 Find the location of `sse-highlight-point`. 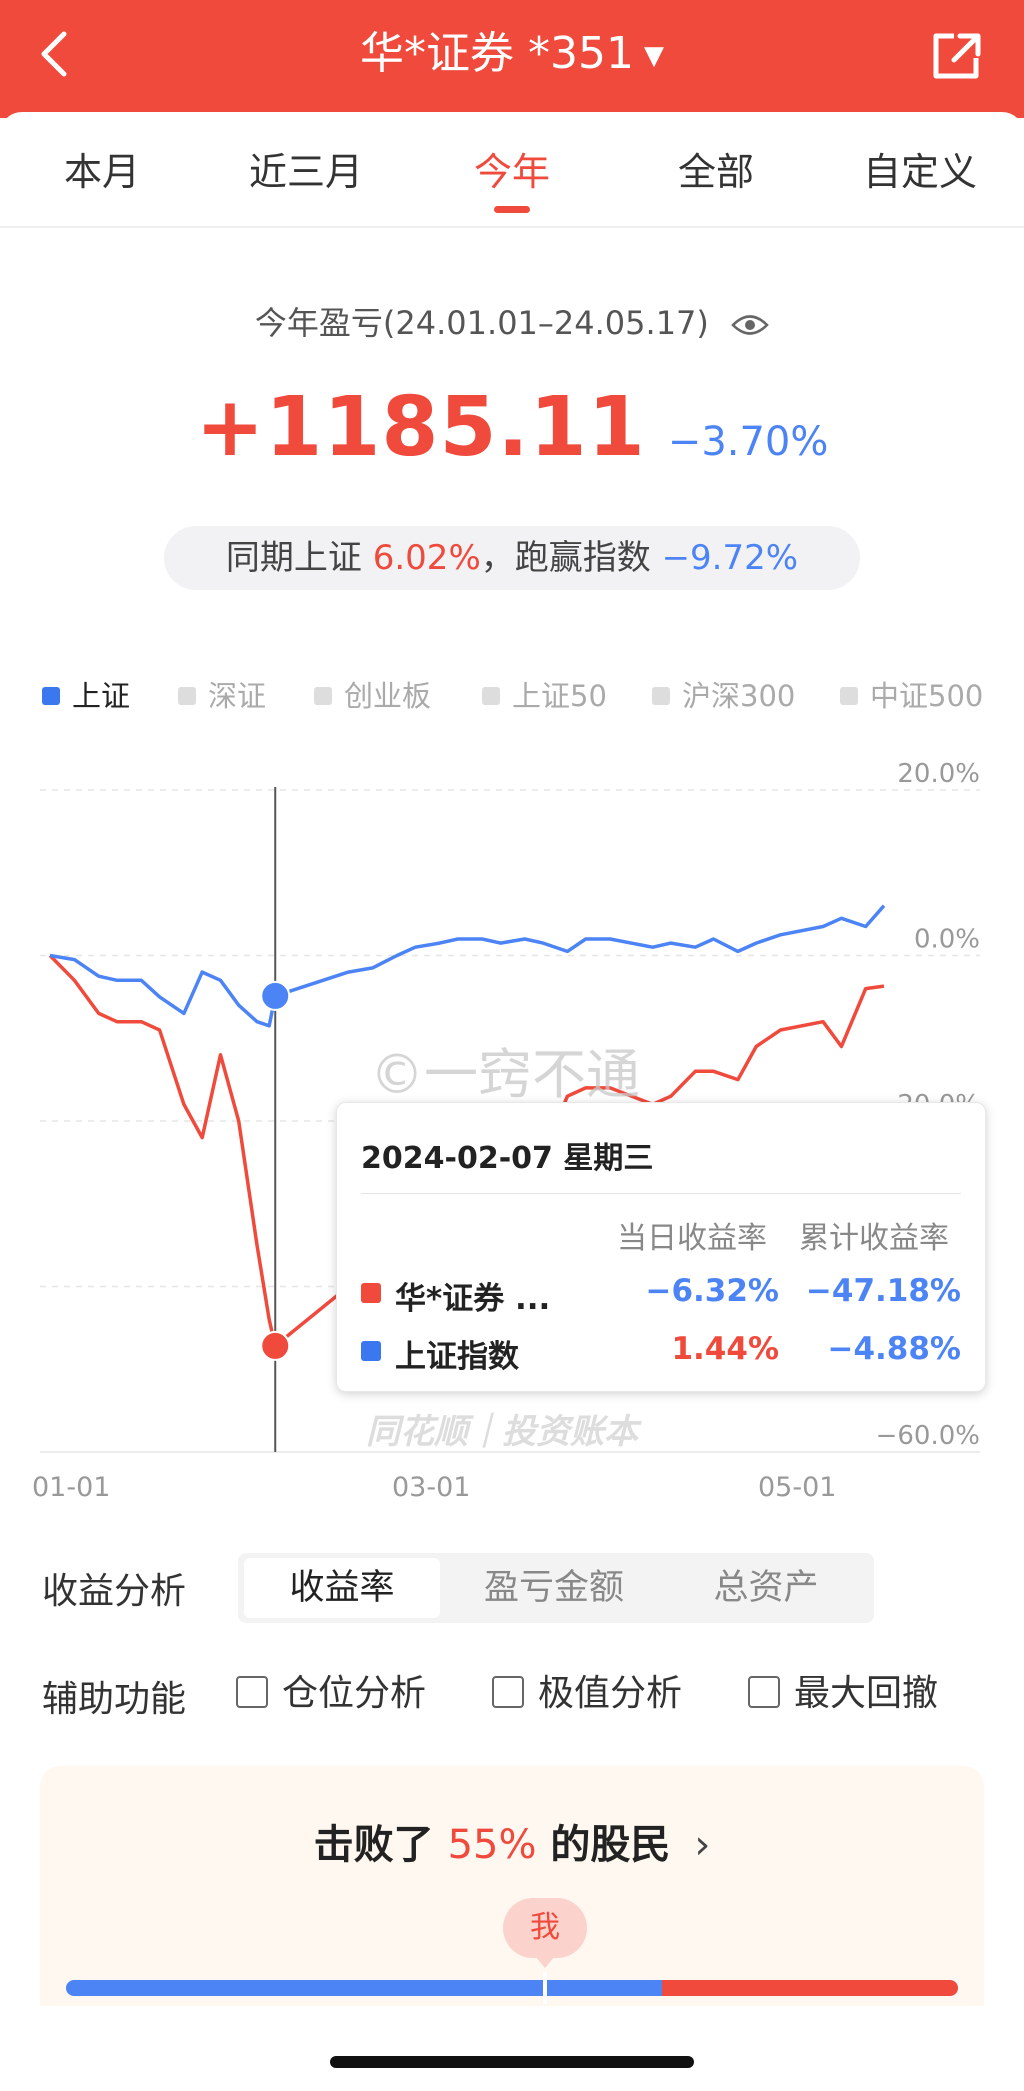

sse-highlight-point is located at coordinates (275, 995).